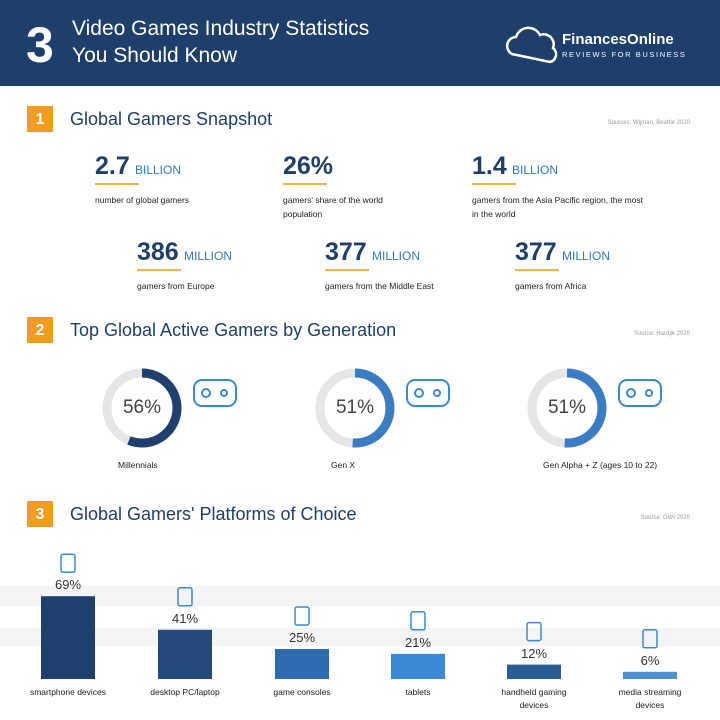 The image size is (720, 720). Describe the element at coordinates (650, 660) in the screenshot. I see `bar-value: 6%` at that location.